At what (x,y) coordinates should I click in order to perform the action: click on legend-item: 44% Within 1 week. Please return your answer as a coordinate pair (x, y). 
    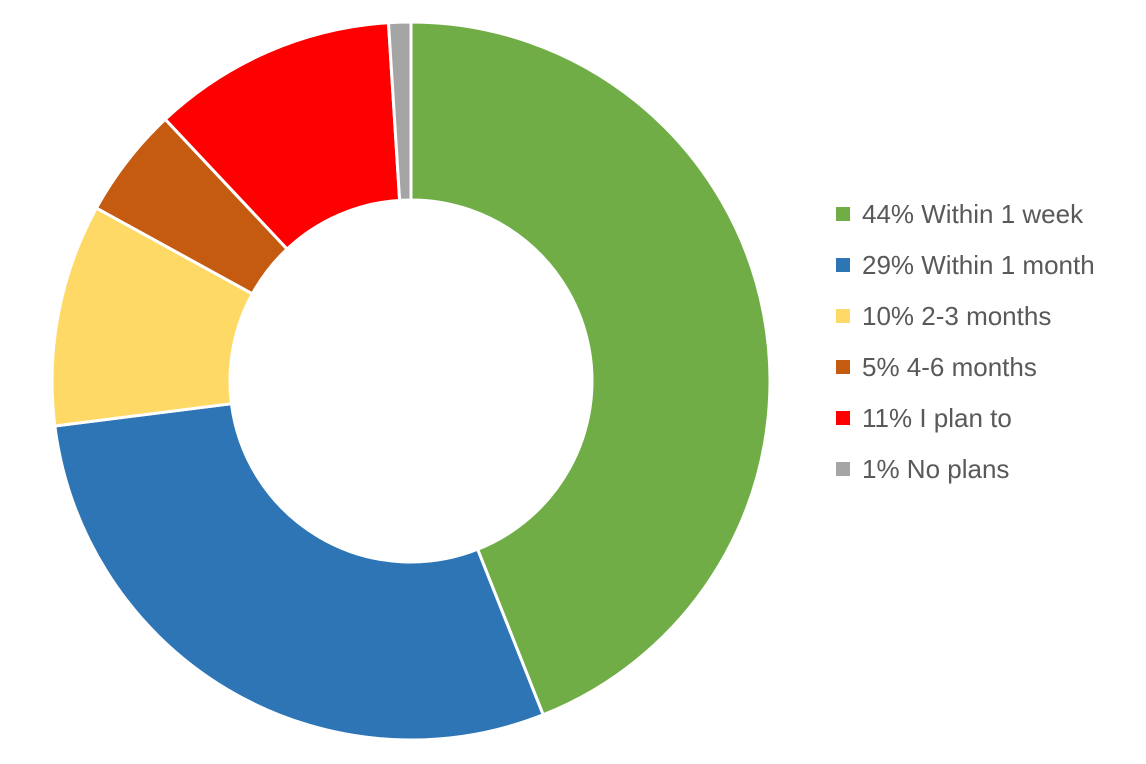
    Looking at the image, I should click on (988, 213).